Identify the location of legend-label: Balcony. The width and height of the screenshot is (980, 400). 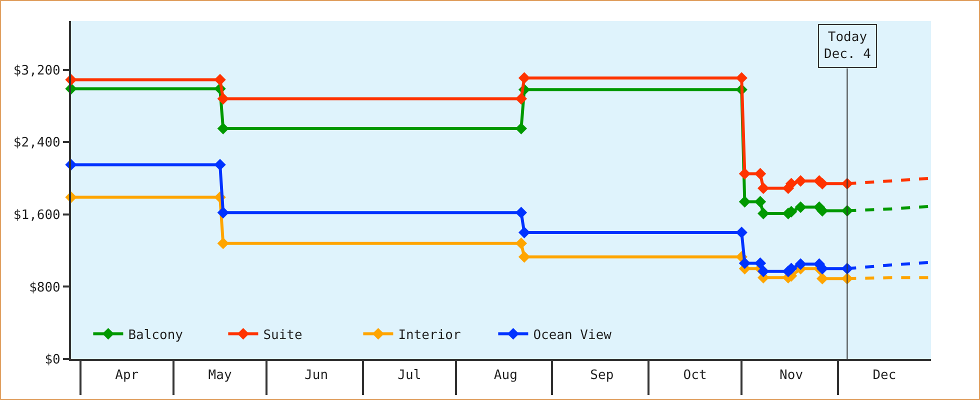
(156, 335).